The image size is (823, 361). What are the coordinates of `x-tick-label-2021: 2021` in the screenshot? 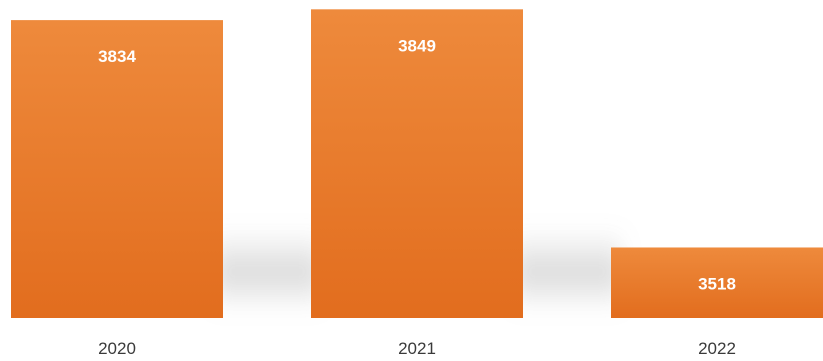 It's located at (417, 348).